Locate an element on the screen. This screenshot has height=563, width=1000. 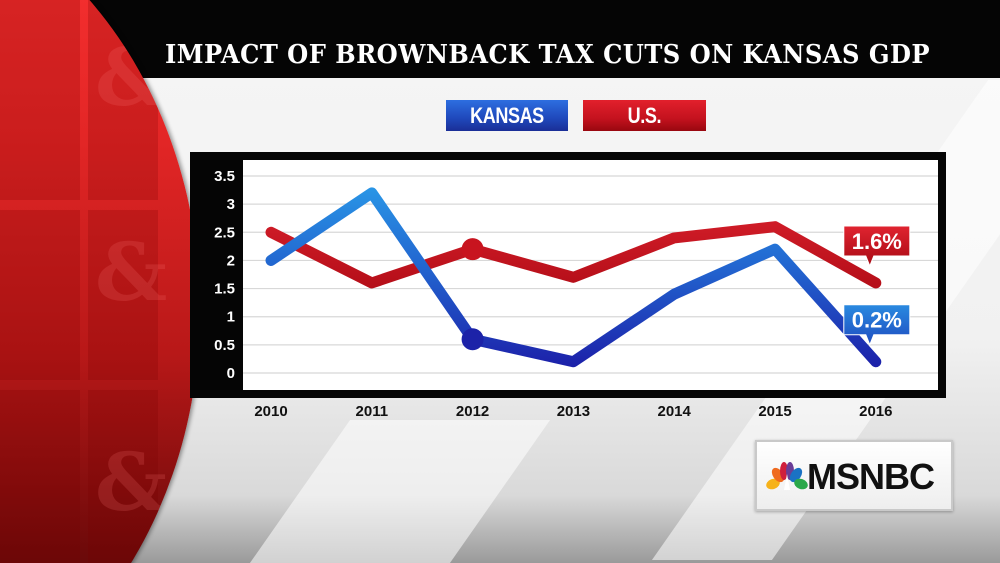
x-tick-label: 2013 is located at coordinates (573, 411).